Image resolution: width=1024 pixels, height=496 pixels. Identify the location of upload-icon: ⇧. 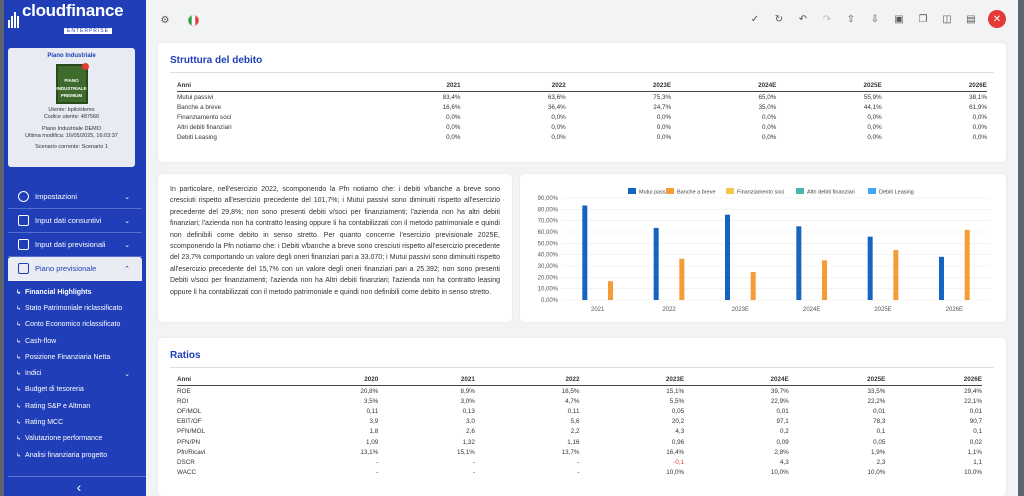
(851, 19).